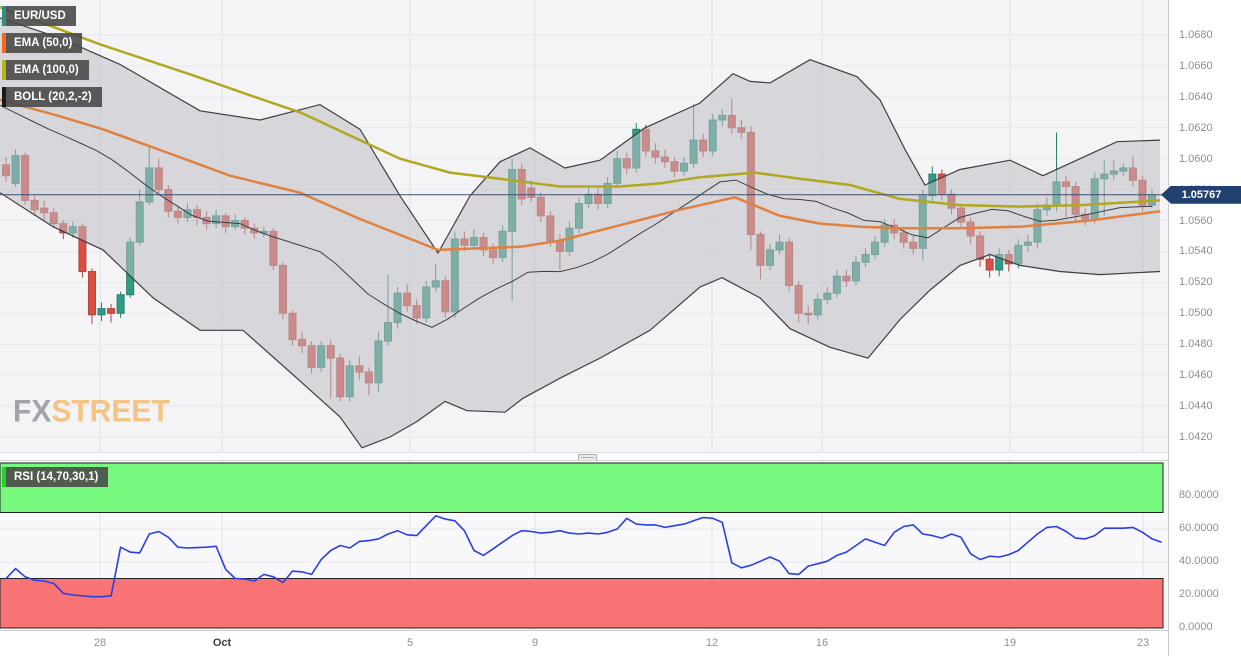  What do you see at coordinates (822, 643) in the screenshot?
I see `time-axis-label: 16` at bounding box center [822, 643].